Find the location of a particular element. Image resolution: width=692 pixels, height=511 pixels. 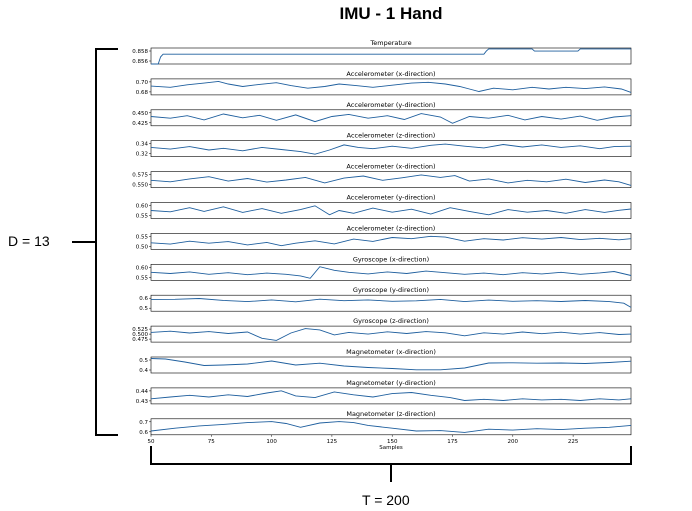

x-tick-label: 150 is located at coordinates (392, 442).